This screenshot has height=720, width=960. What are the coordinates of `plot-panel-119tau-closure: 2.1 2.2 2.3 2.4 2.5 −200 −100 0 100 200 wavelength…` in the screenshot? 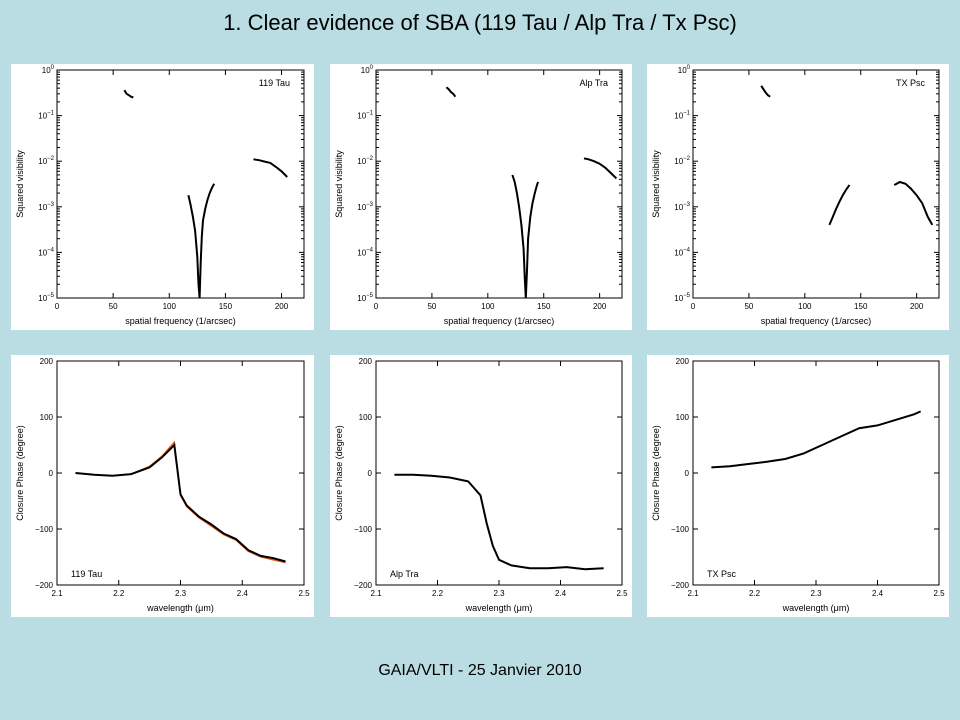 It's located at (162, 486).